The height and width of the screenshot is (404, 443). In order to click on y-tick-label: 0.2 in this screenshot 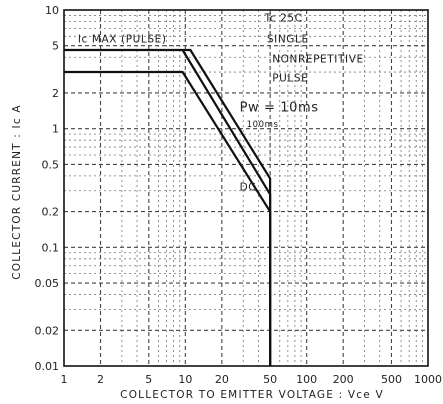, I will do `click(51, 212)`.